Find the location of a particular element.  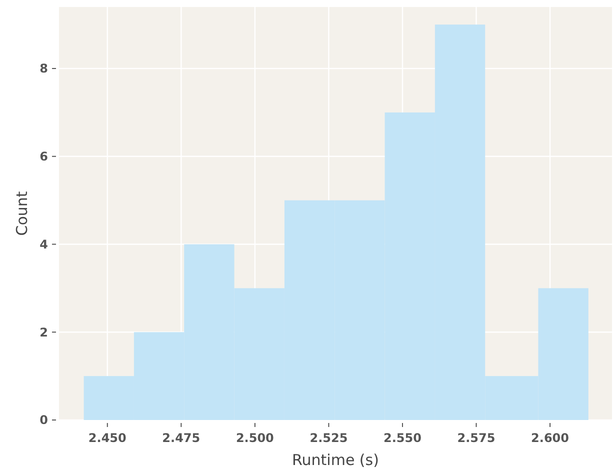

x-tick-label: 2.500 is located at coordinates (255, 438).